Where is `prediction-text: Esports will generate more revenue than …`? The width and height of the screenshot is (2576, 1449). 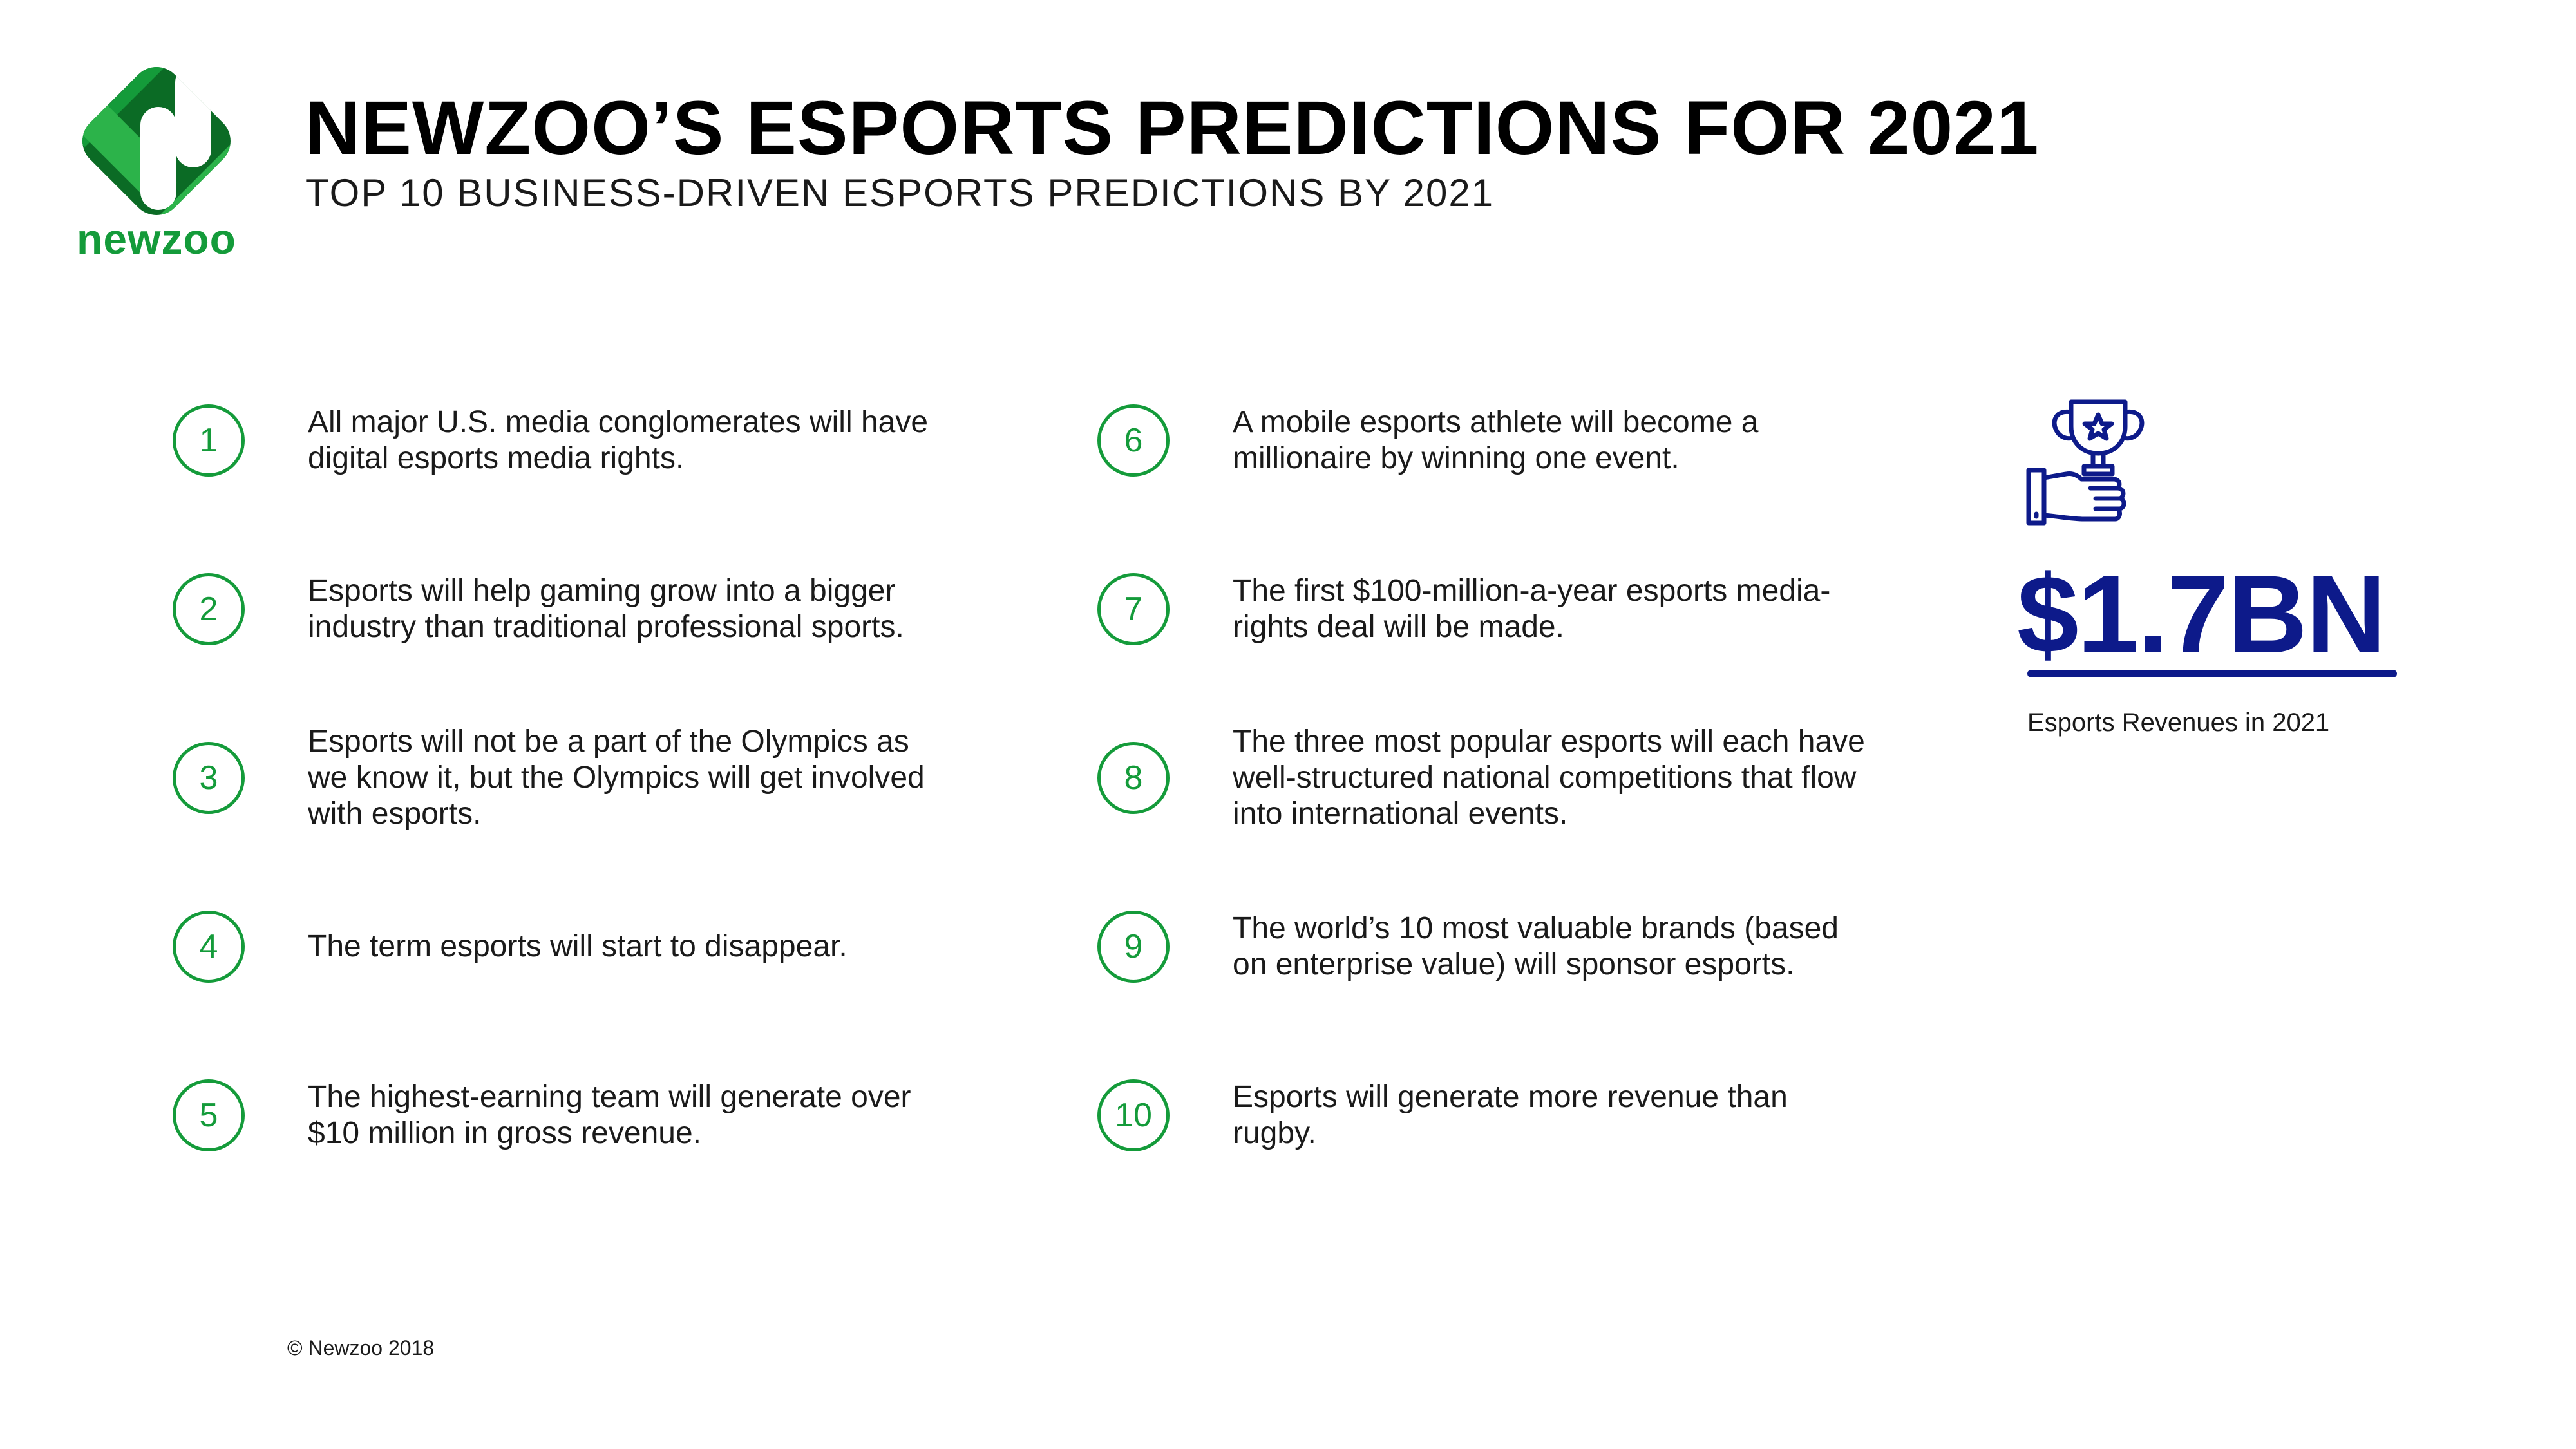 prediction-text: Esports will generate more revenue than … is located at coordinates (1510, 1115).